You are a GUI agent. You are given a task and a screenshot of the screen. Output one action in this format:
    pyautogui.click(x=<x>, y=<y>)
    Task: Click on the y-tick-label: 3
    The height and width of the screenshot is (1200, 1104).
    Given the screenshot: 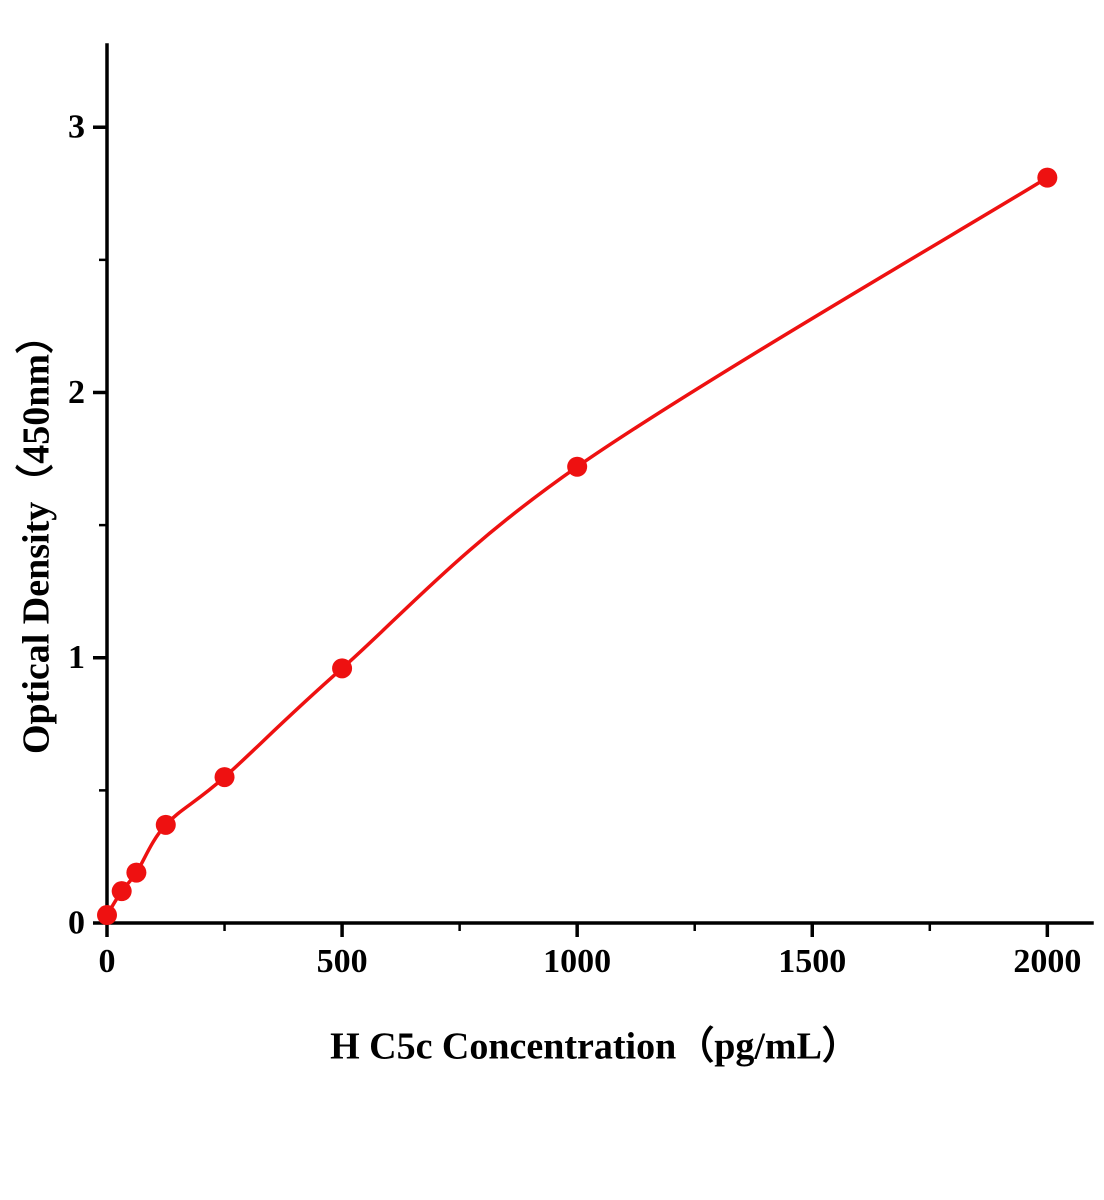 What is the action you would take?
    pyautogui.click(x=76, y=127)
    